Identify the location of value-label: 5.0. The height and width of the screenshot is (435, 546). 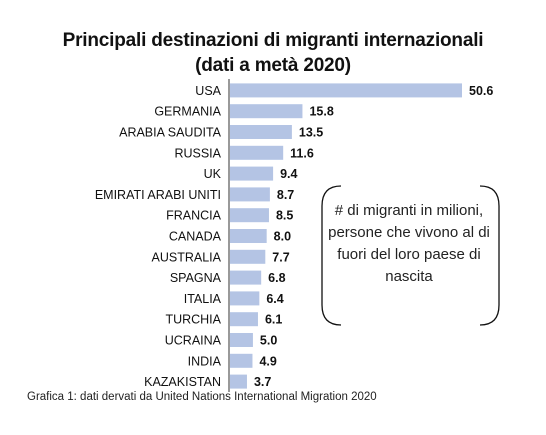
(268, 341).